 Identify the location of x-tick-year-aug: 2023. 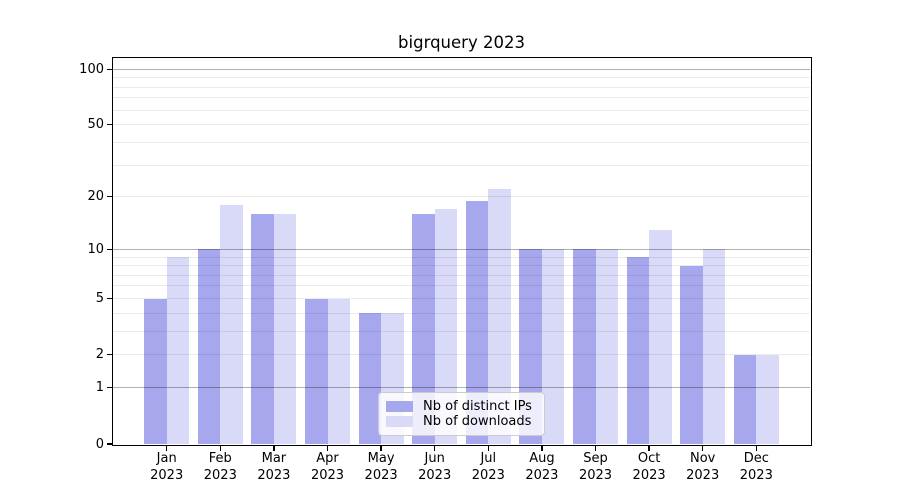
(542, 475).